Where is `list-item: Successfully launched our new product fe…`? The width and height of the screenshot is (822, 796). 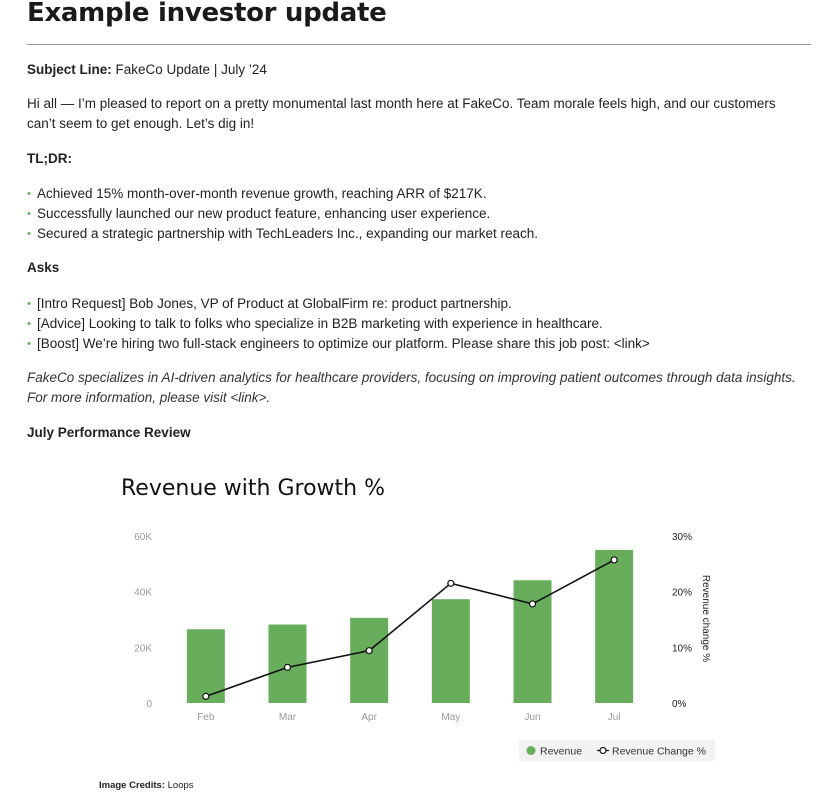
list-item: Successfully launched our new product fe… is located at coordinates (282, 214).